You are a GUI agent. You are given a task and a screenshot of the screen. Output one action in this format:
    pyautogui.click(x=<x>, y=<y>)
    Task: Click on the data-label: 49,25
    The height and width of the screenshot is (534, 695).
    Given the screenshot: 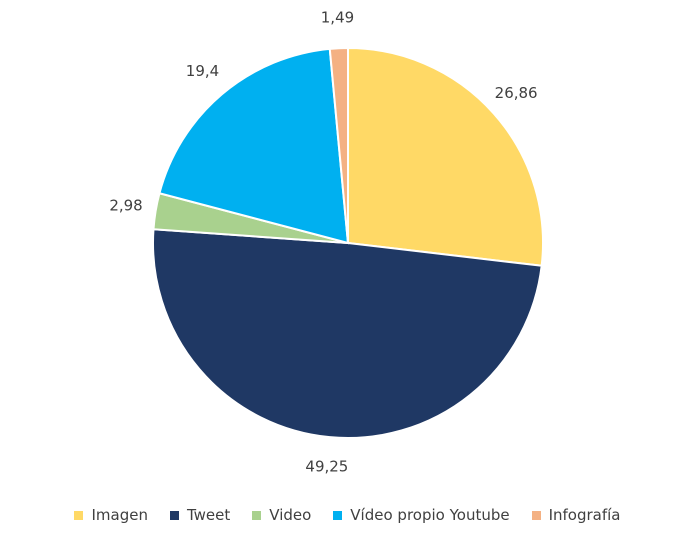 What is the action you would take?
    pyautogui.click(x=326, y=467)
    